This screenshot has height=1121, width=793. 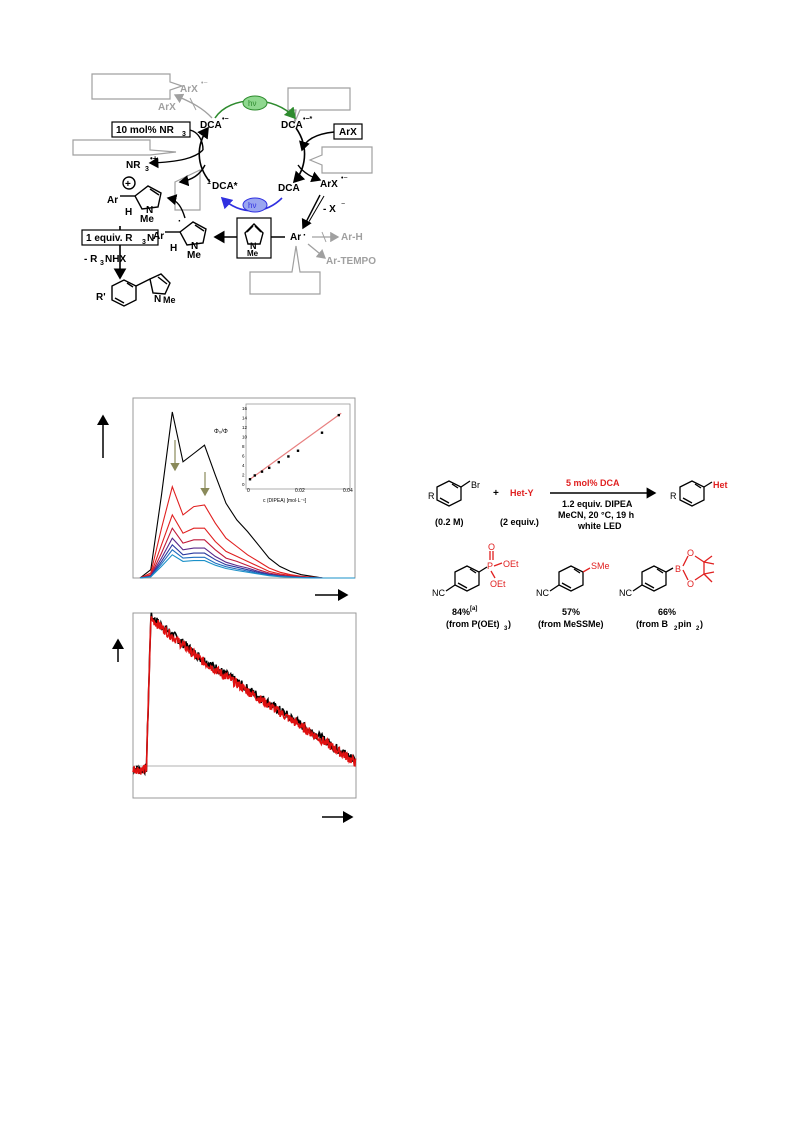 What do you see at coordinates (254, 234) in the screenshot?
I see `pyrrole-ring` at bounding box center [254, 234].